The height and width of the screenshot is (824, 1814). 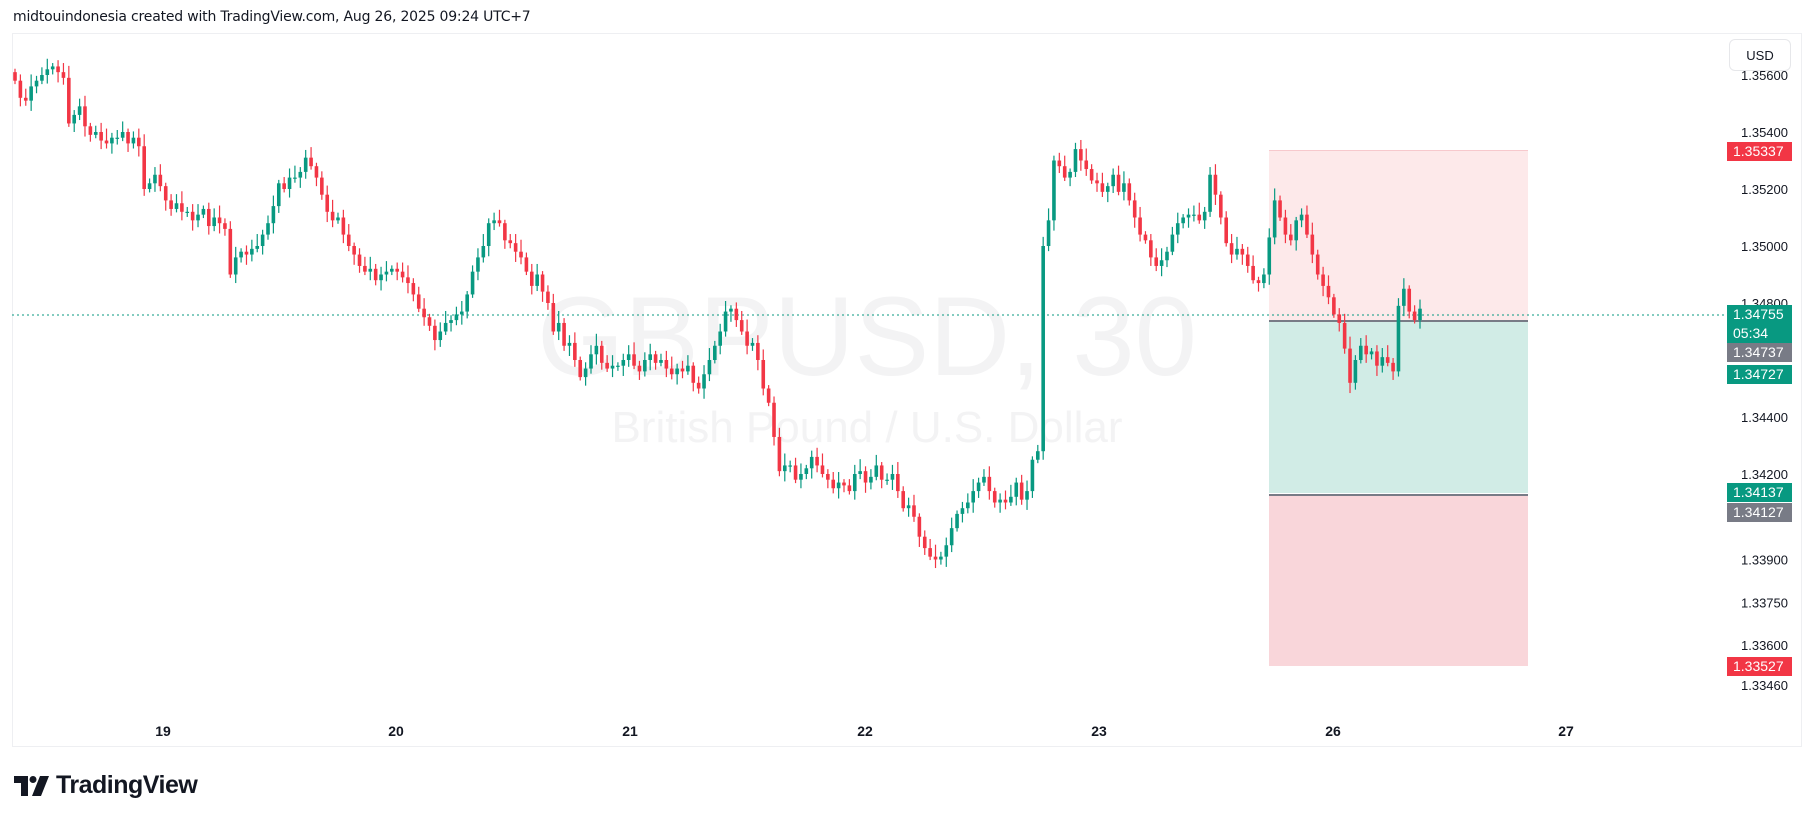 I want to click on price-axis-label: 1.33900, so click(x=1764, y=560).